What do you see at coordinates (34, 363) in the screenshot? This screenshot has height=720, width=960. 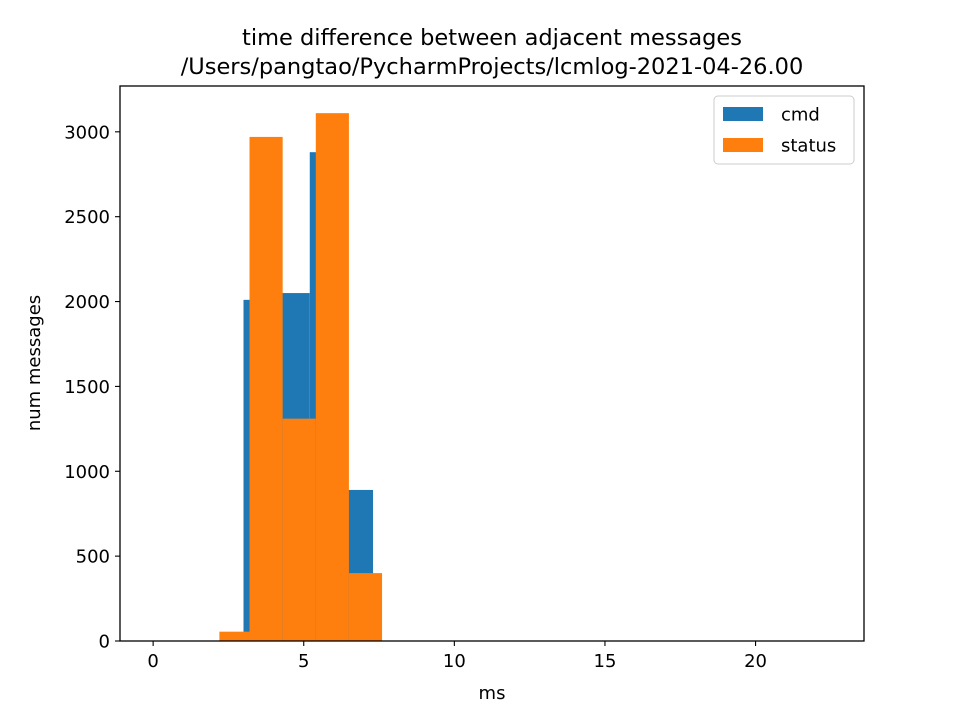 I see `y-axis-label: num messages` at bounding box center [34, 363].